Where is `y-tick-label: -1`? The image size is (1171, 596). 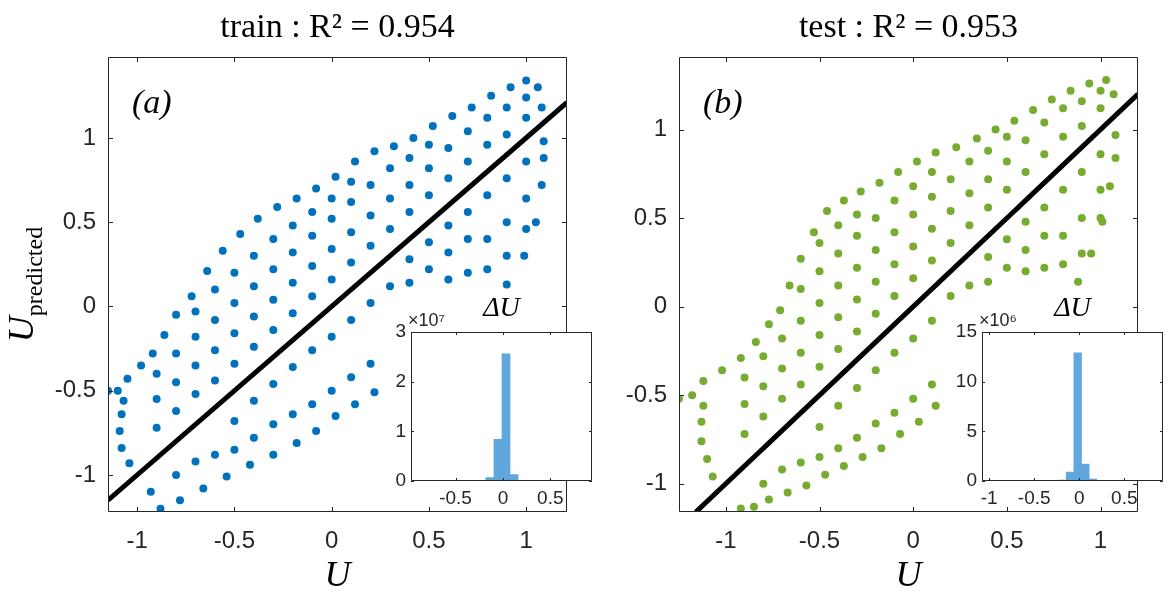 y-tick-label: -1 is located at coordinates (85, 473).